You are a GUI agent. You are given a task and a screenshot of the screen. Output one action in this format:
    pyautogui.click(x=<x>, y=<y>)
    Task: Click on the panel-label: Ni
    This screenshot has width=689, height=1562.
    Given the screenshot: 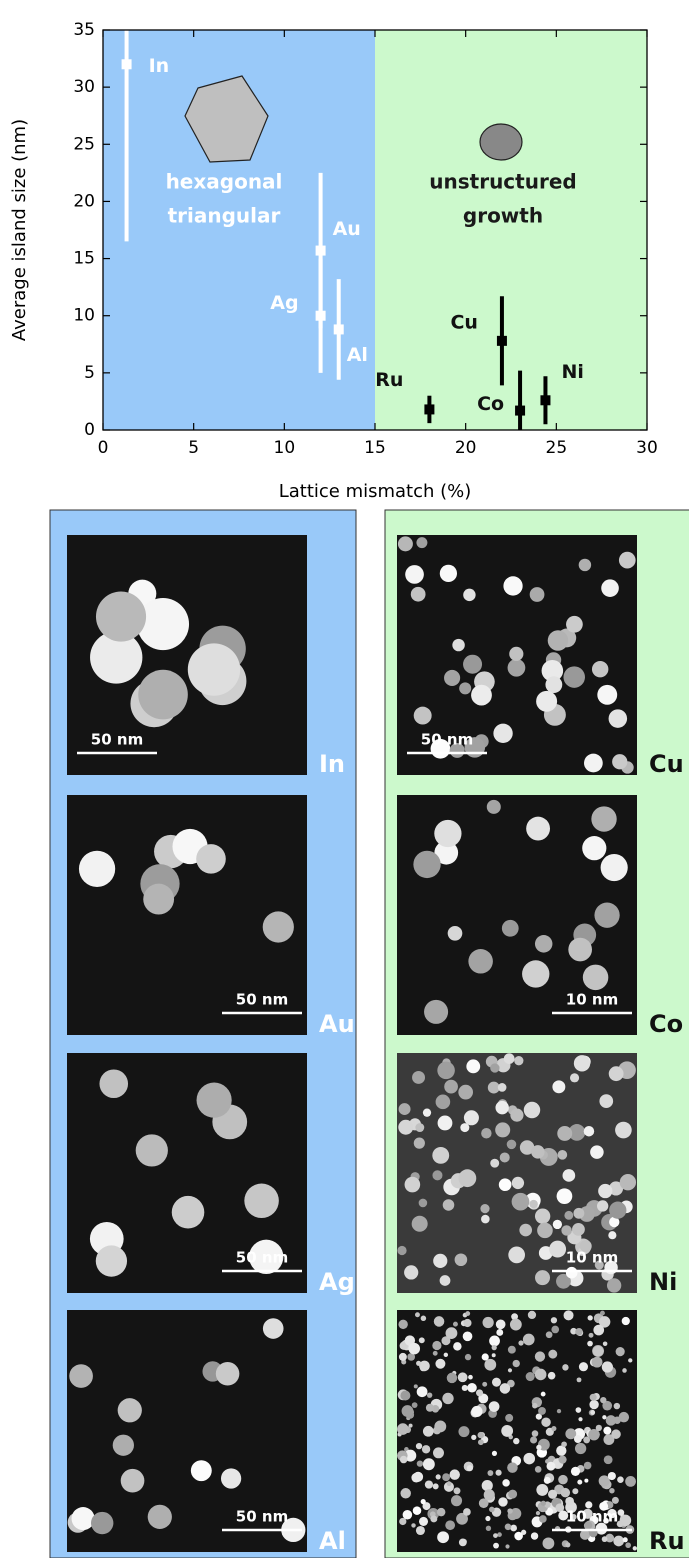 What is the action you would take?
    pyautogui.click(x=663, y=1282)
    